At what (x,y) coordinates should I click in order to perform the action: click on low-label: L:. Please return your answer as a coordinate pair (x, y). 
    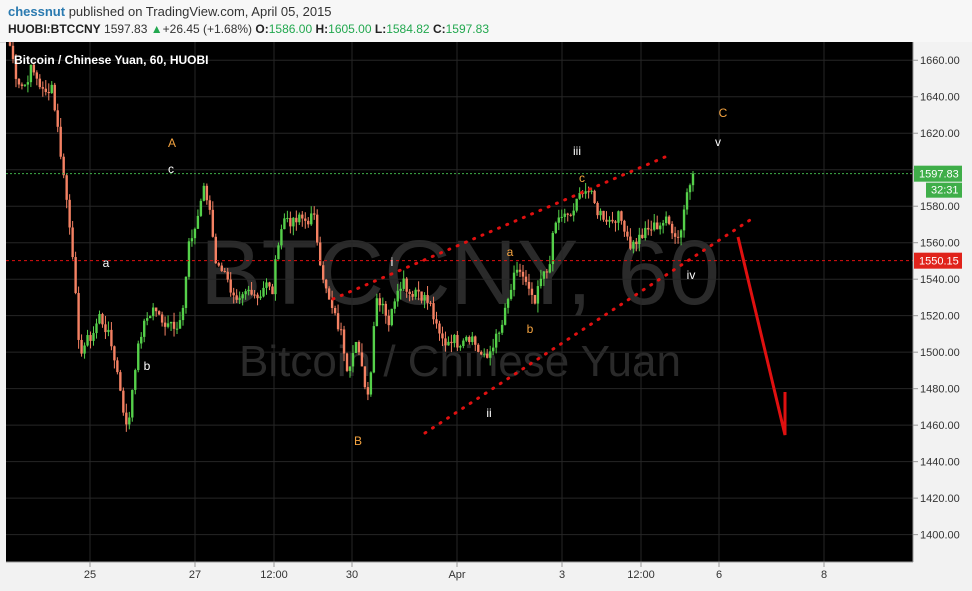
    Looking at the image, I should click on (380, 29).